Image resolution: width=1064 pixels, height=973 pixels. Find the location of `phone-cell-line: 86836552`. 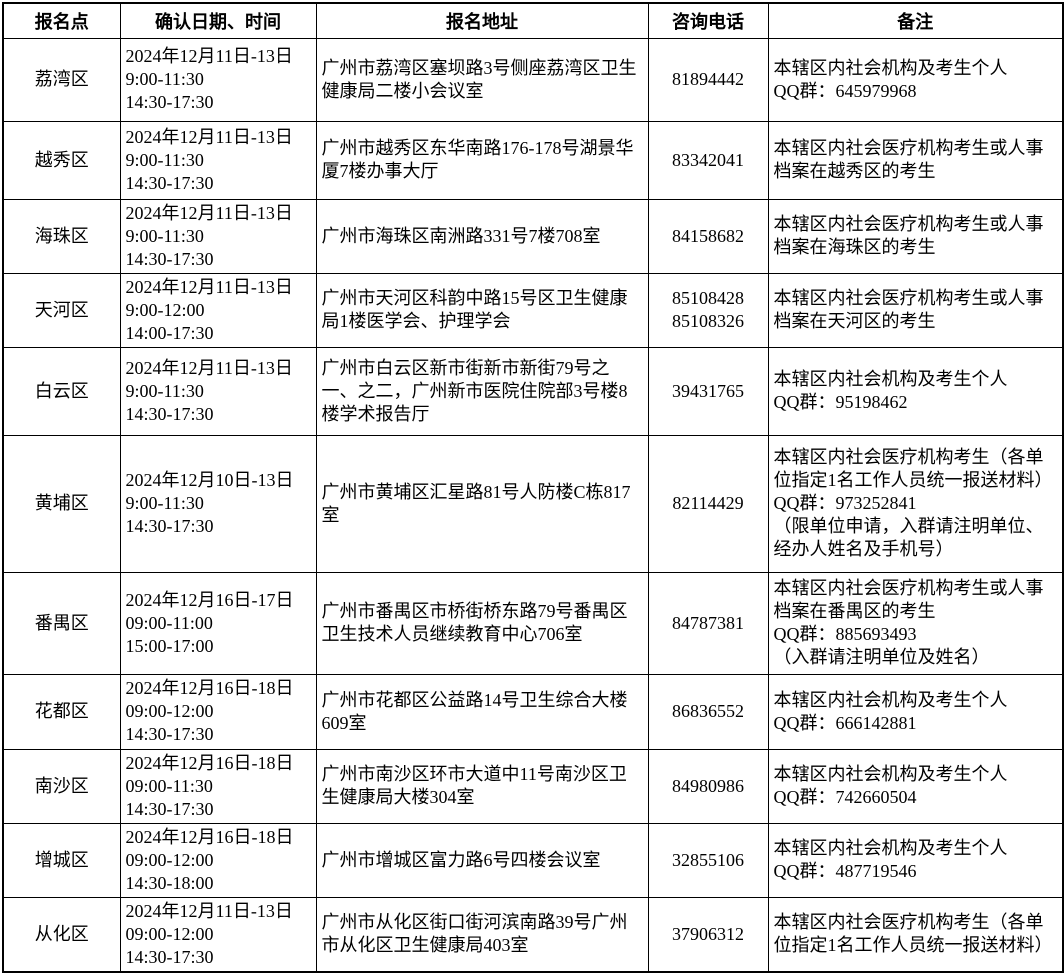

phone-cell-line: 86836552 is located at coordinates (708, 711).